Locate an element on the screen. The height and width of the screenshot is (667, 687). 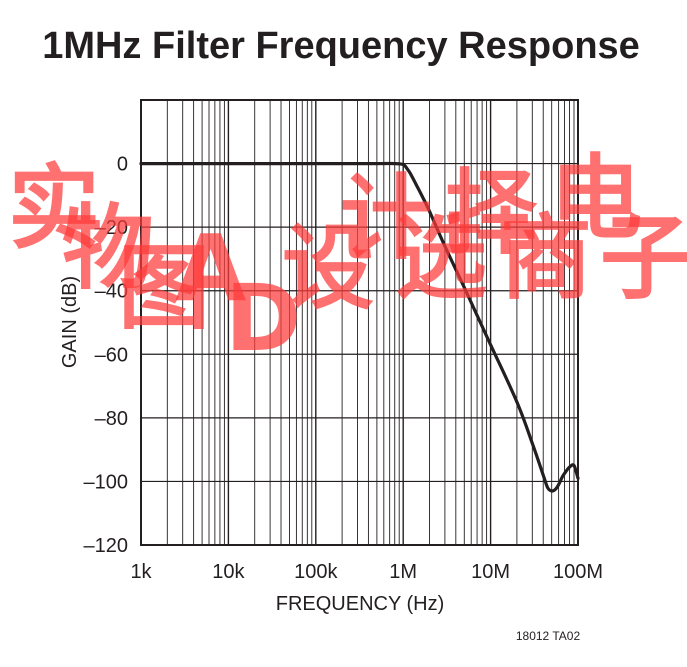
watermark-glyph: 图 is located at coordinates (164, 288).